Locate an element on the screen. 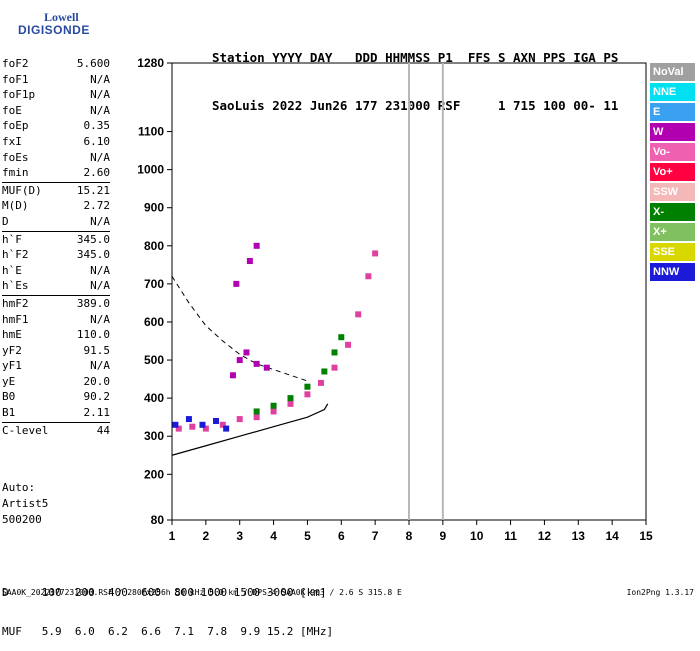 This screenshot has width=700, height=651. y-tick-label: 200 is located at coordinates (154, 474).